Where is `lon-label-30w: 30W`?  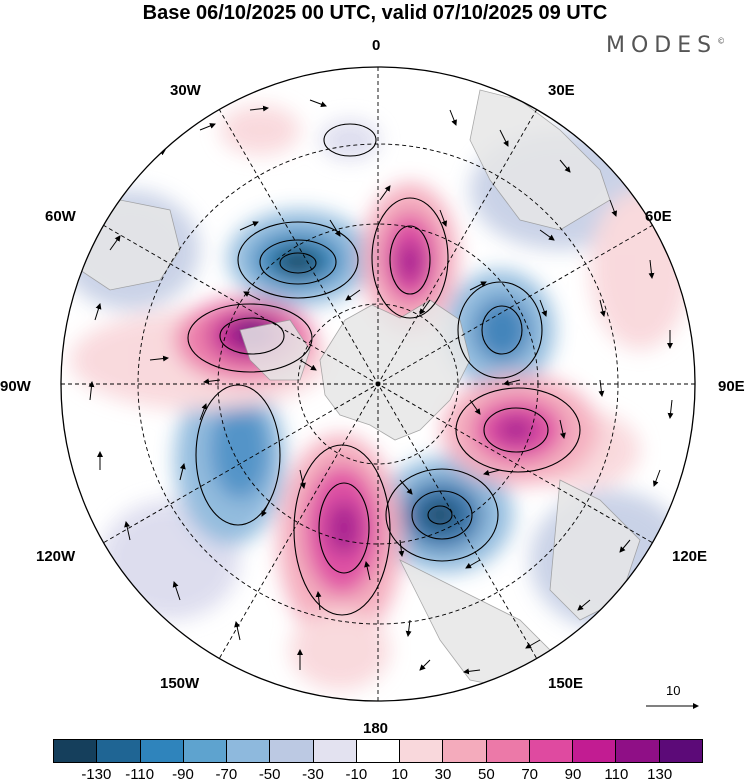 lon-label-30w: 30W is located at coordinates (185, 90).